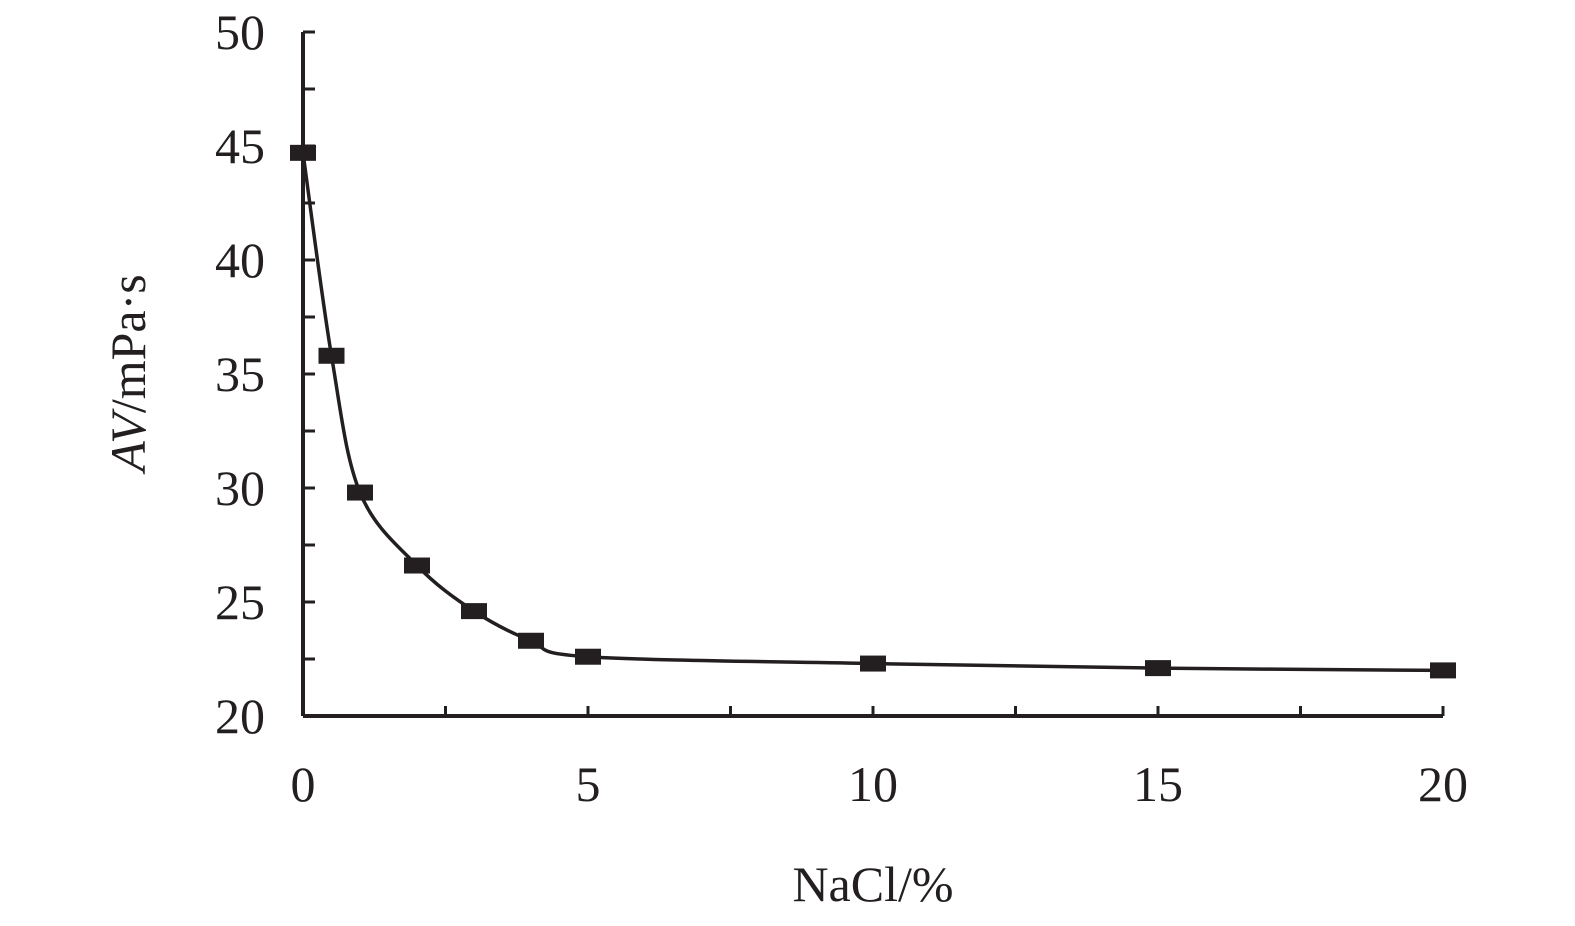  Describe the element at coordinates (240, 716) in the screenshot. I see `y-tick-label: 20` at that location.